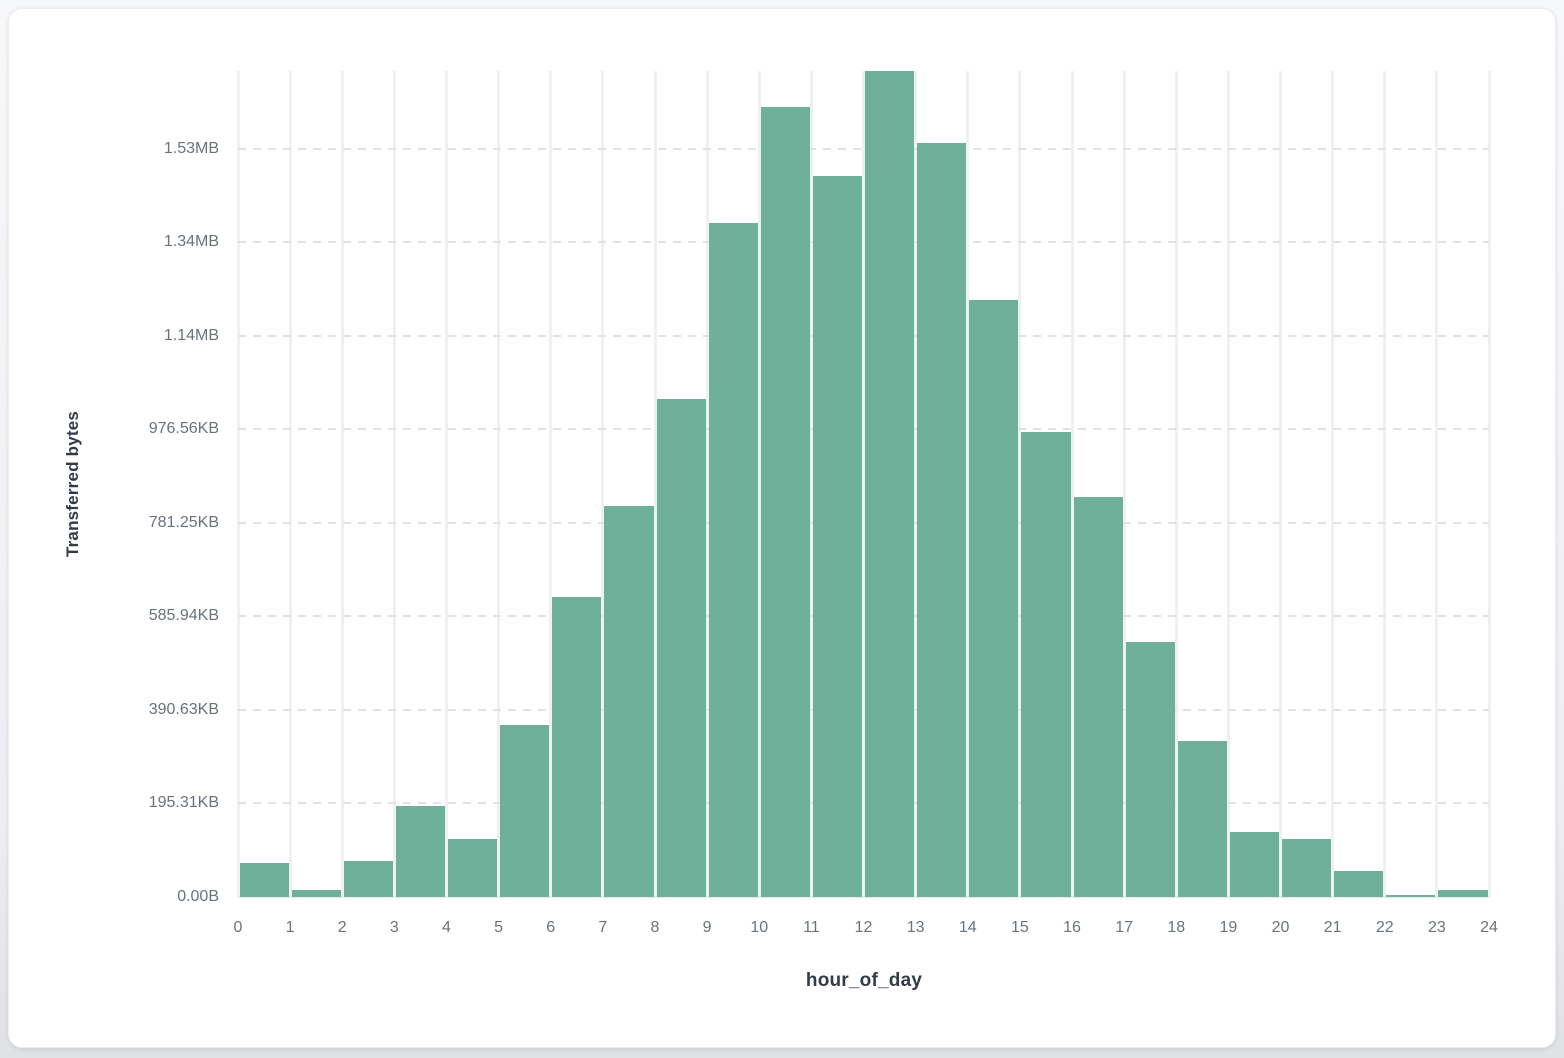  I want to click on y-tick-label: 781.25KB, so click(183, 522).